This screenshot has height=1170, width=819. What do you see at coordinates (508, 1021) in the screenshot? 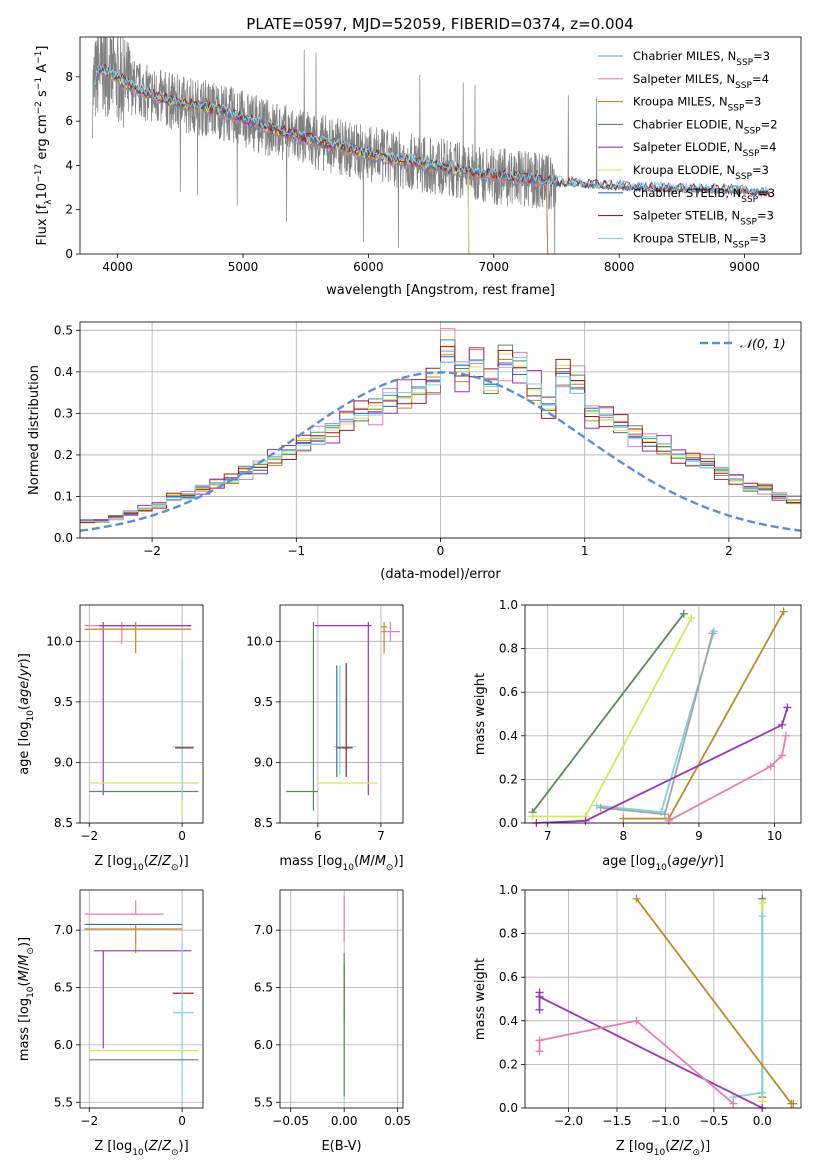
I see `weight-vs-Z-ytick-label: 0.4` at bounding box center [508, 1021].